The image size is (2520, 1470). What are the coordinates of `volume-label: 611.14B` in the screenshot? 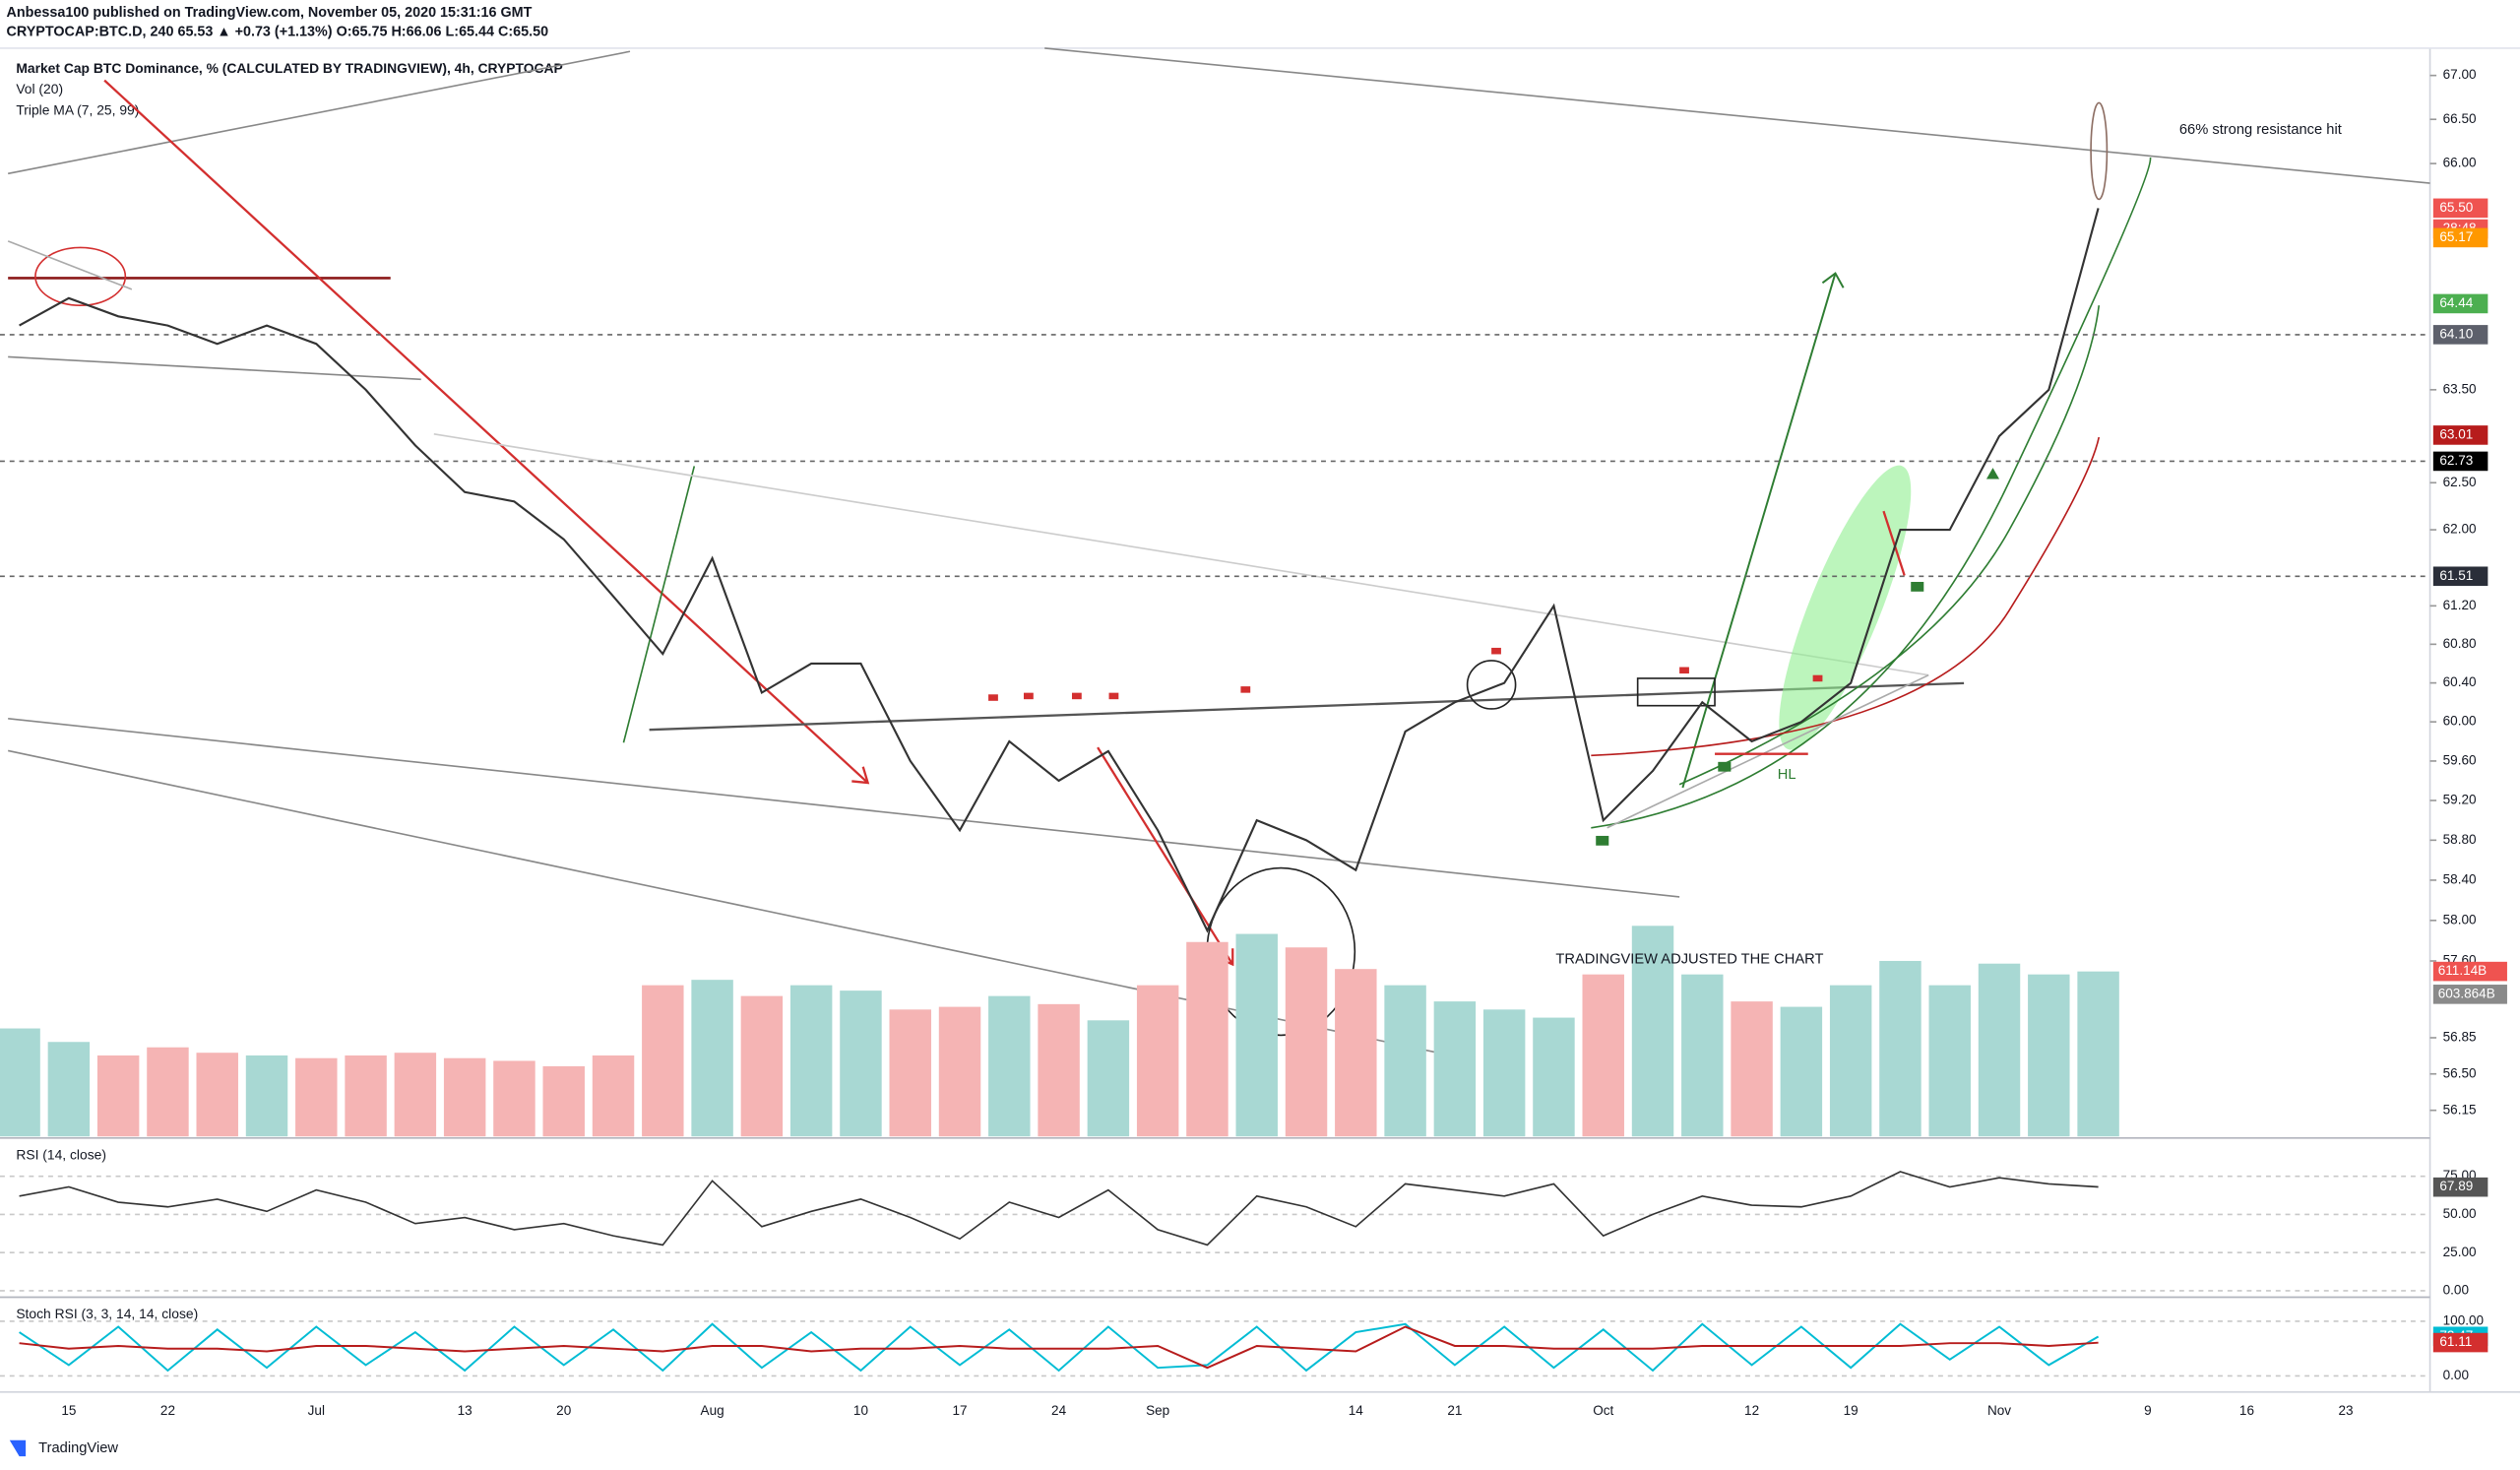 It's located at (2462, 970).